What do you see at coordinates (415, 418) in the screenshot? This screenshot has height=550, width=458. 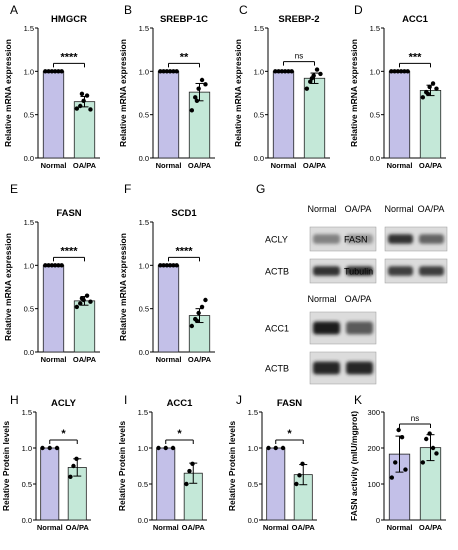 I see `significance-label: ns` at bounding box center [415, 418].